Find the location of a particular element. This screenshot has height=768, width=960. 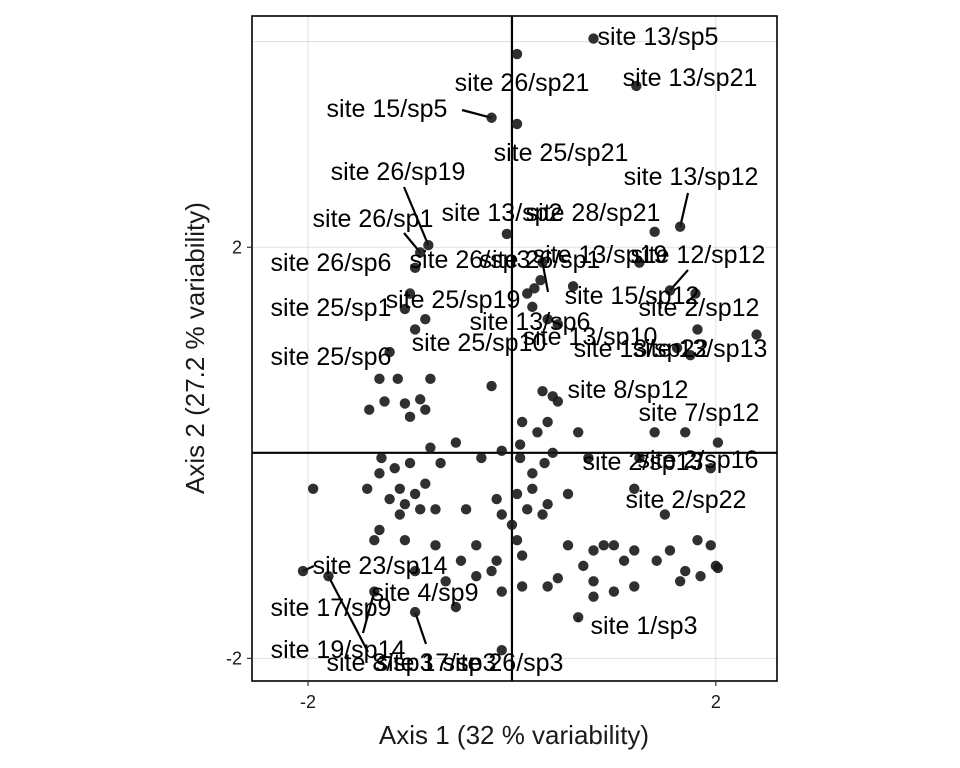

point-label: site 13/sp22 is located at coordinates (641, 349).